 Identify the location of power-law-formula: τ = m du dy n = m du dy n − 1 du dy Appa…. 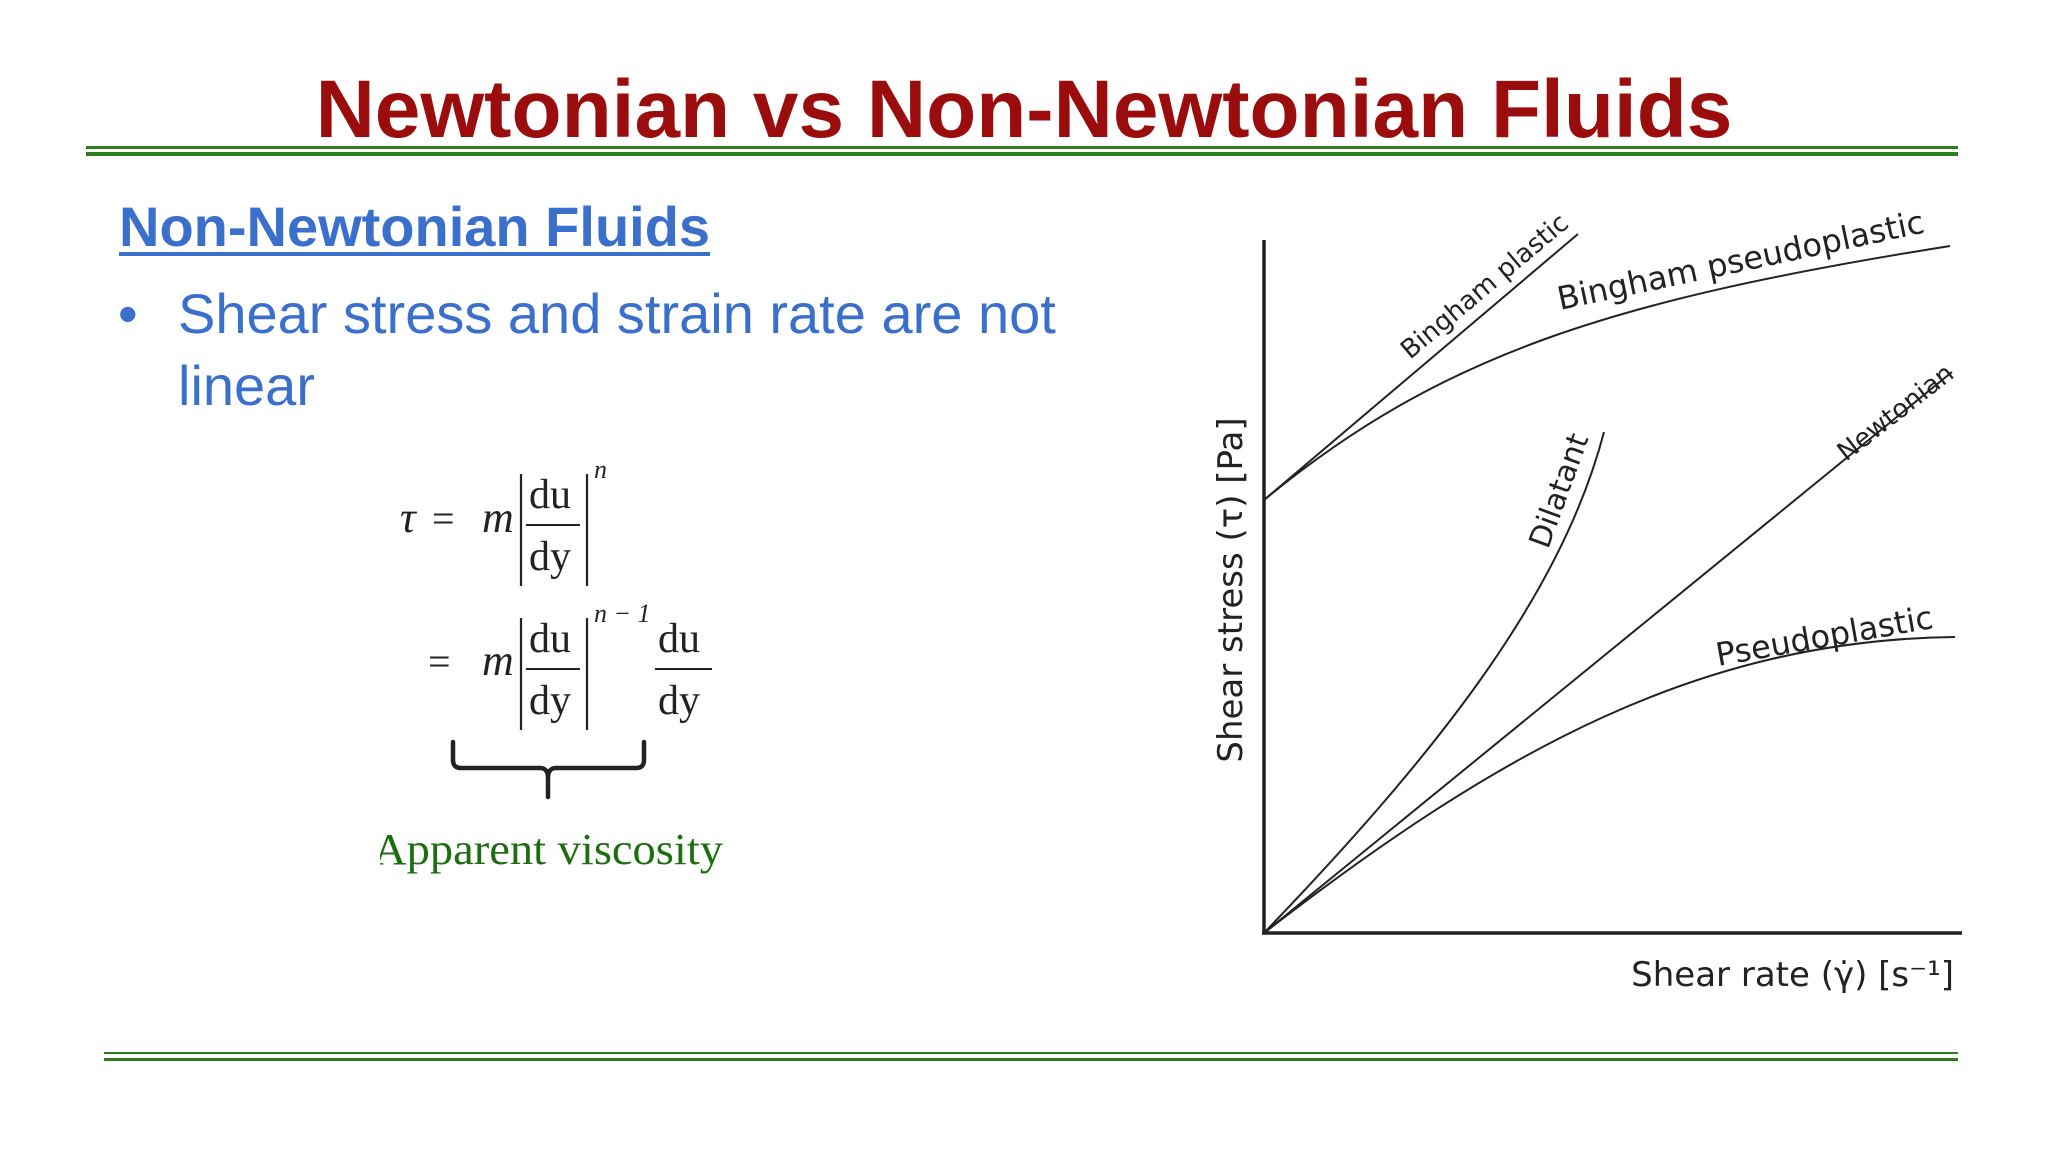
(551, 664).